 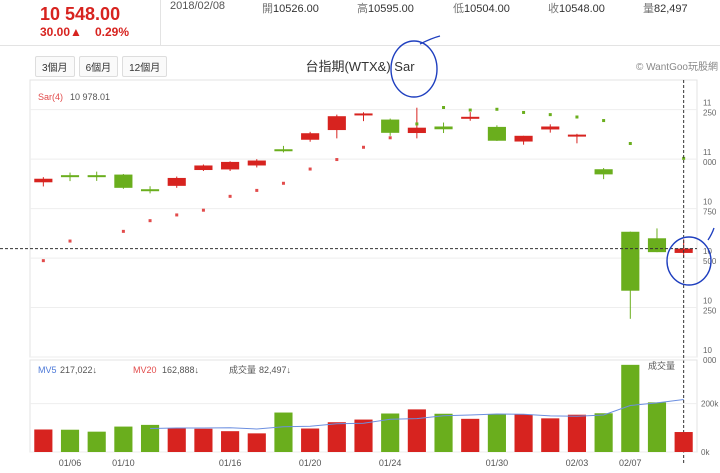 What do you see at coordinates (710, 261) in the screenshot?
I see `price-tick-label: 500` at bounding box center [710, 261].